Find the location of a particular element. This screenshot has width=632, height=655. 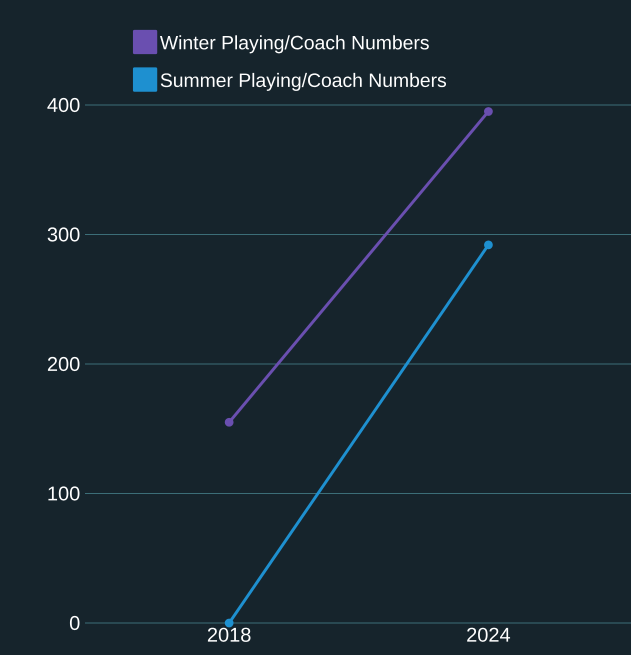

x-tick-label: 2024 is located at coordinates (488, 635).